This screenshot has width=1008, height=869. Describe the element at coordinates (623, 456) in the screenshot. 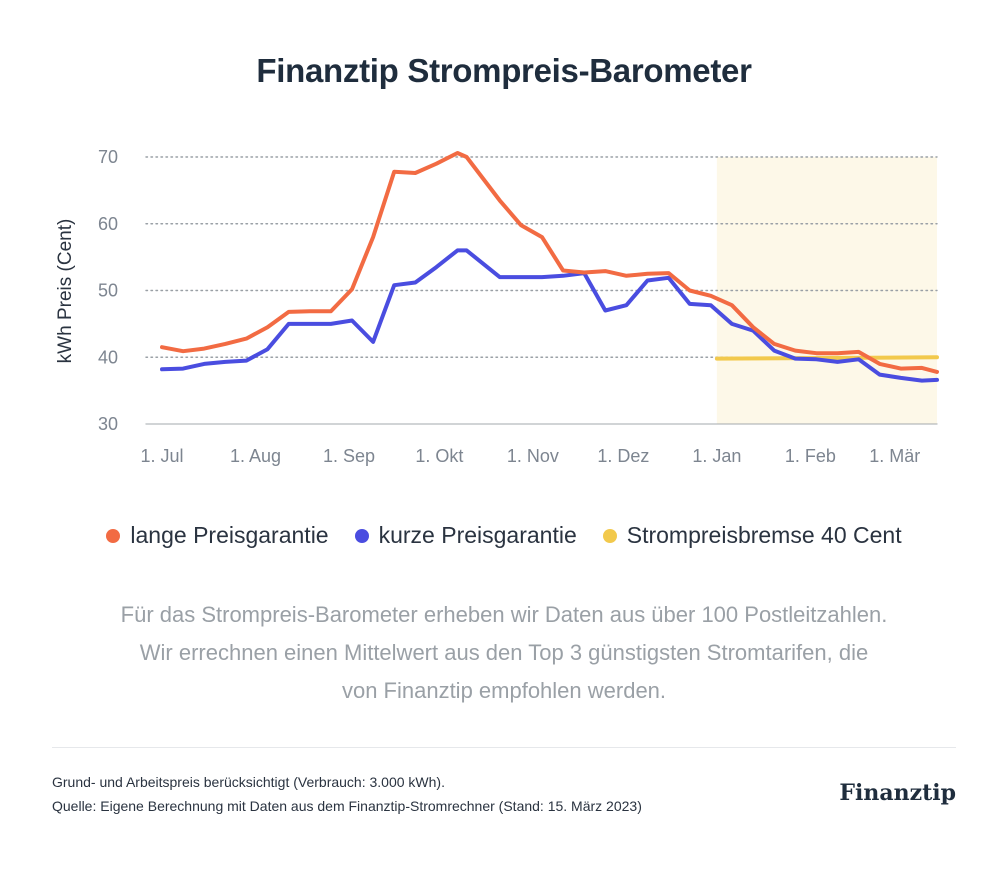

I see `x-tick-label-5: 1. Dez` at that location.